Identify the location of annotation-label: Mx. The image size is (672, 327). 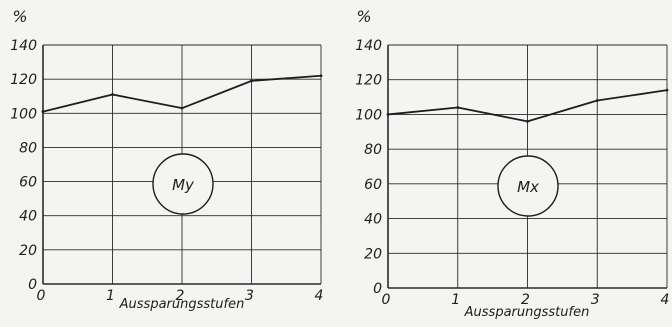
(528, 187).